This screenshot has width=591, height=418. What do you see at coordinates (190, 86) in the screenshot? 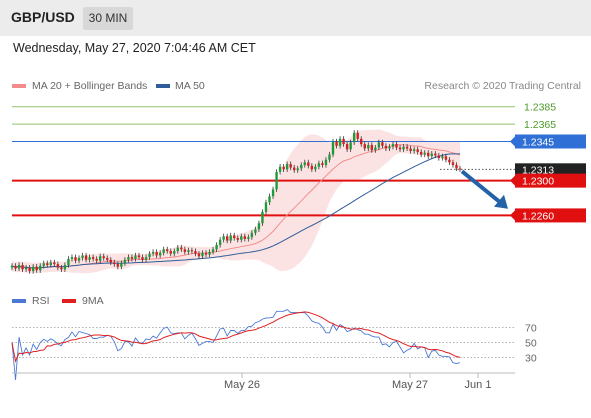
I see `ma50-legend-label: MA 50` at bounding box center [190, 86].